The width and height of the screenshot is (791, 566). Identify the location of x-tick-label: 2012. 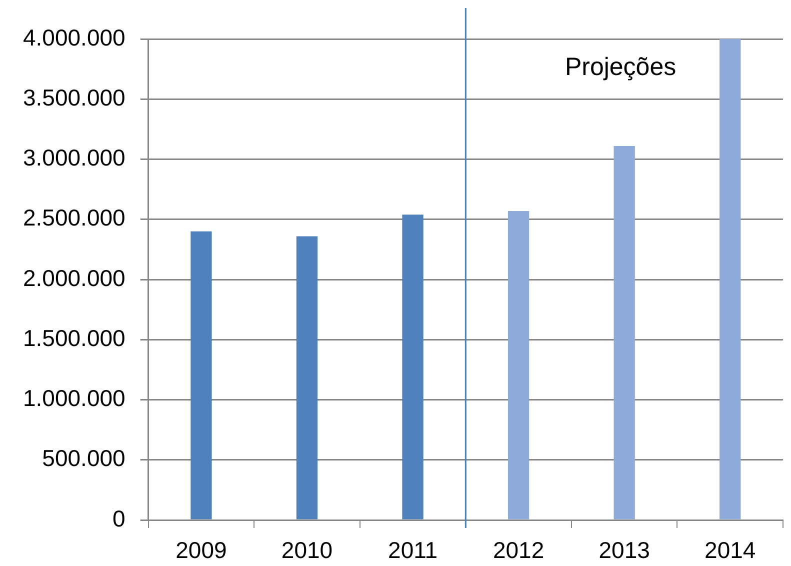
(518, 550).